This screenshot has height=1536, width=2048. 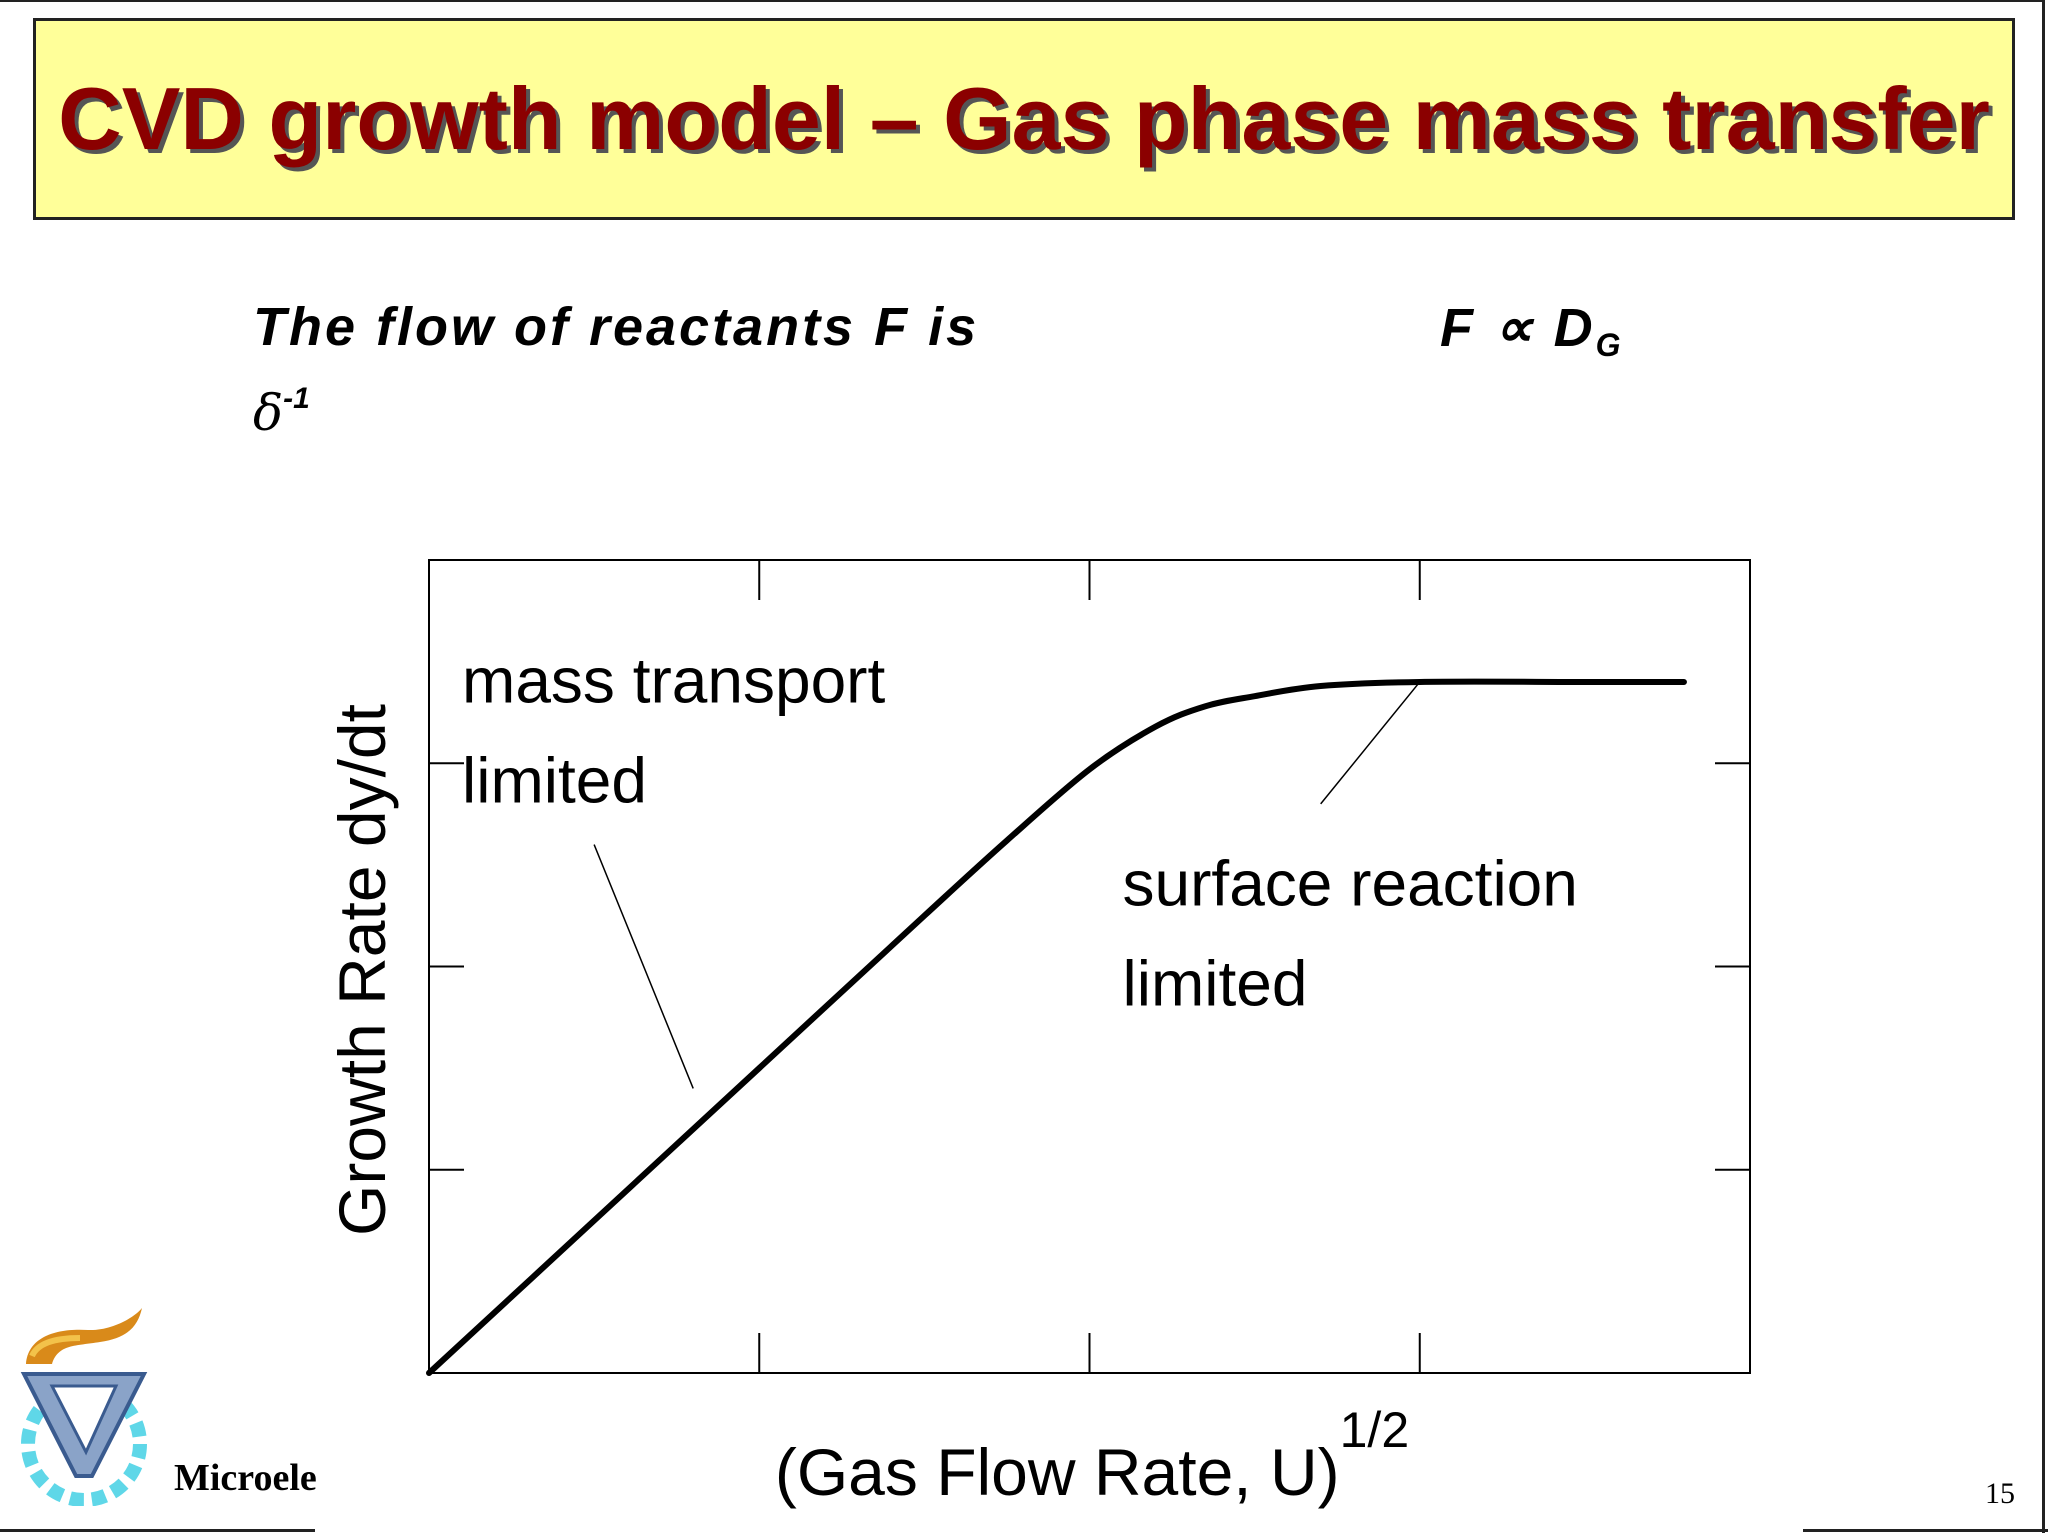 I want to click on technion-logo, so click(x=84, y=1407).